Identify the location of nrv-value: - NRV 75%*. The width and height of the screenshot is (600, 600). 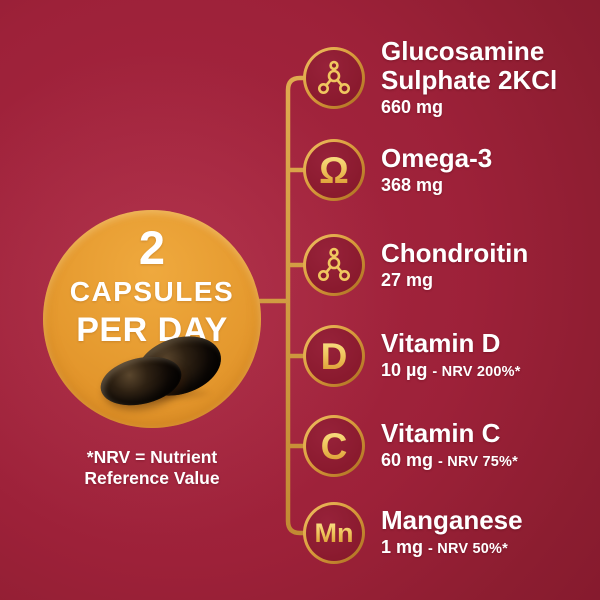
(478, 461).